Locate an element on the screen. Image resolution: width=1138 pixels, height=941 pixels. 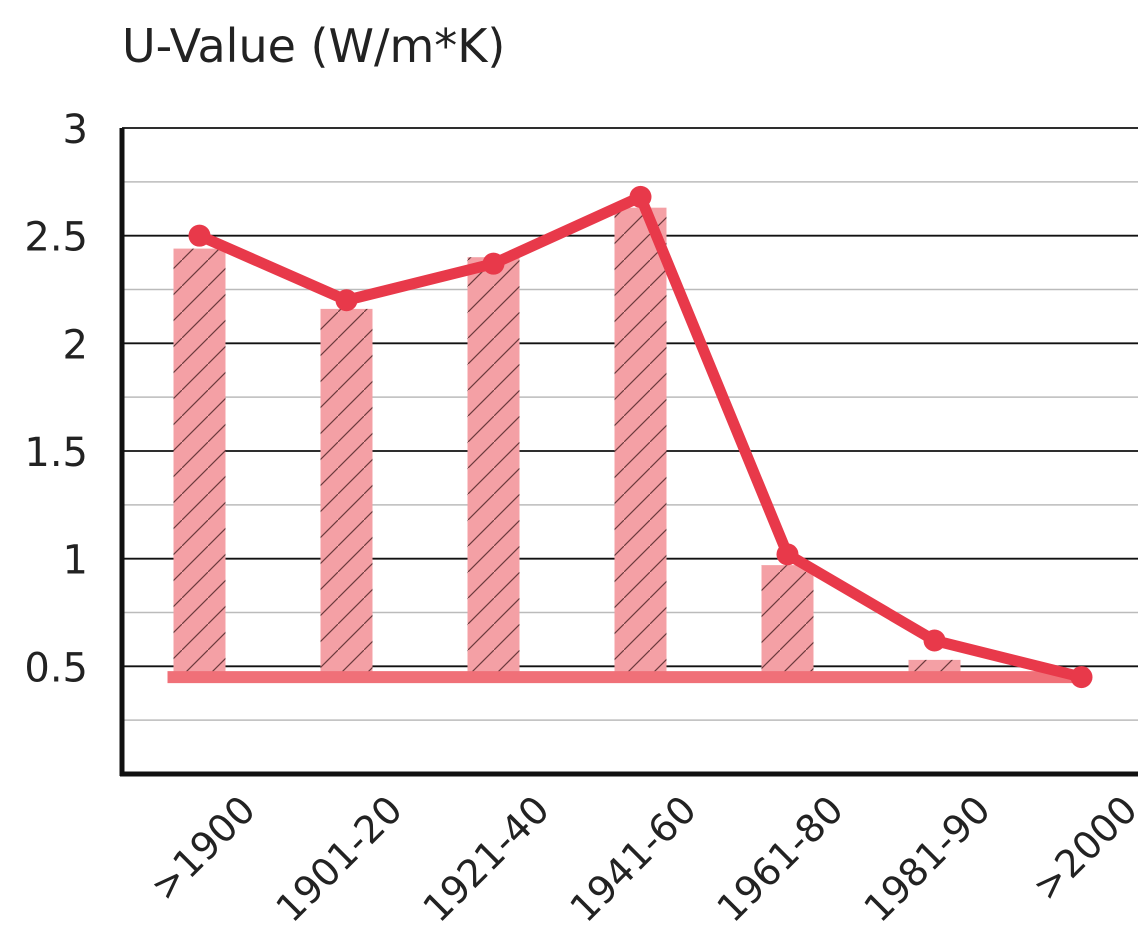
y-tick-label: 3 is located at coordinates (75, 130).